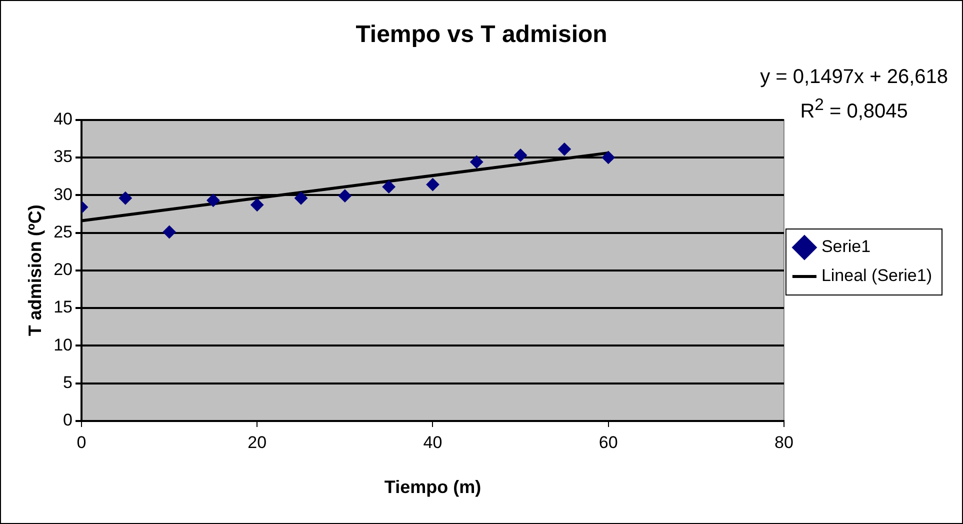 The width and height of the screenshot is (963, 524). Describe the element at coordinates (482, 34) in the screenshot. I see `chart-title: Tiempo vs T admision` at that location.